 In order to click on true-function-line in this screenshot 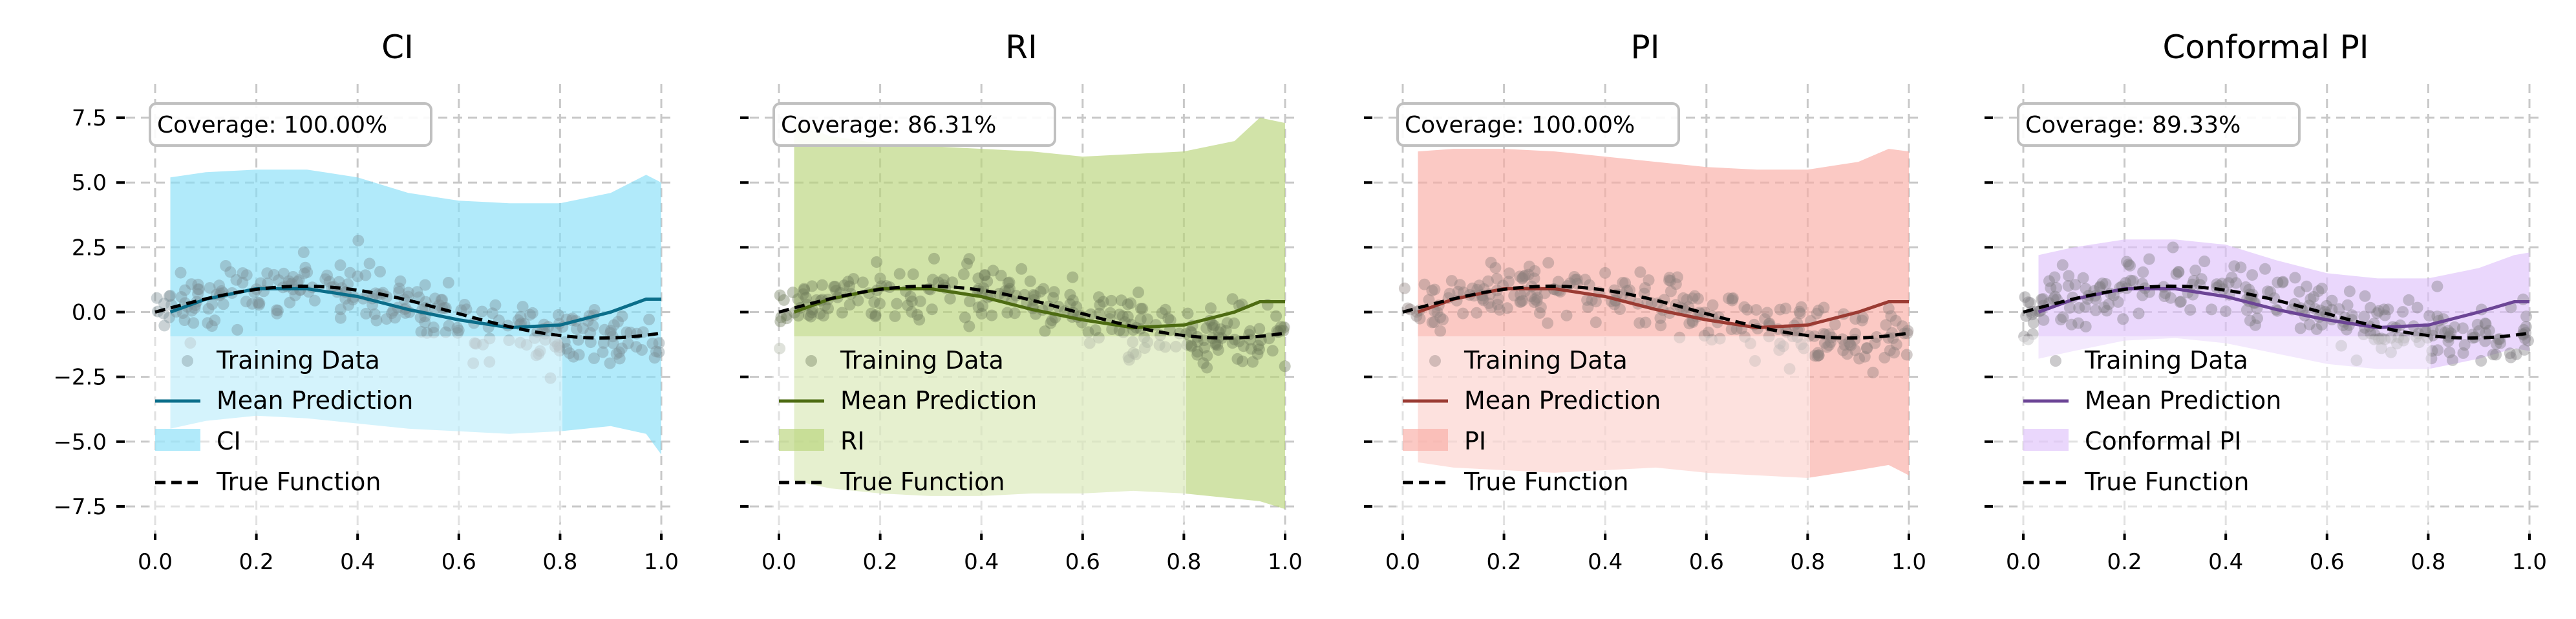, I will do `click(1032, 312)`.